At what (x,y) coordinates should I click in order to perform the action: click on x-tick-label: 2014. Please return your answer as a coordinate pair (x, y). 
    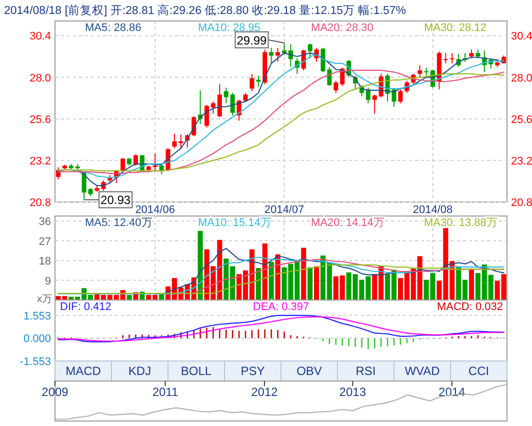
    Looking at the image, I should click on (452, 392).